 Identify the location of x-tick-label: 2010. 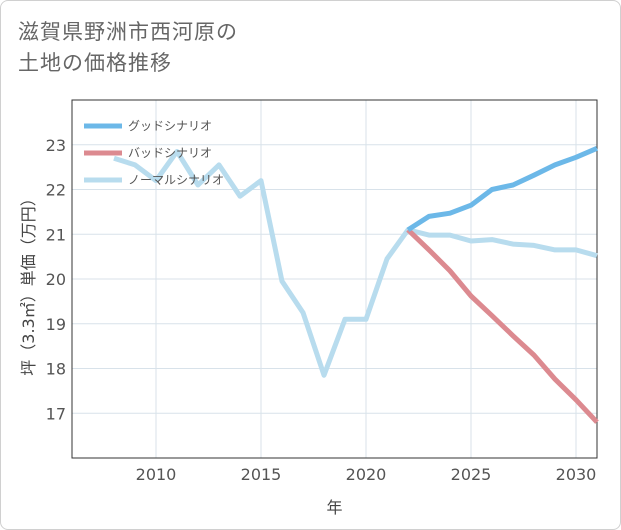
(156, 474).